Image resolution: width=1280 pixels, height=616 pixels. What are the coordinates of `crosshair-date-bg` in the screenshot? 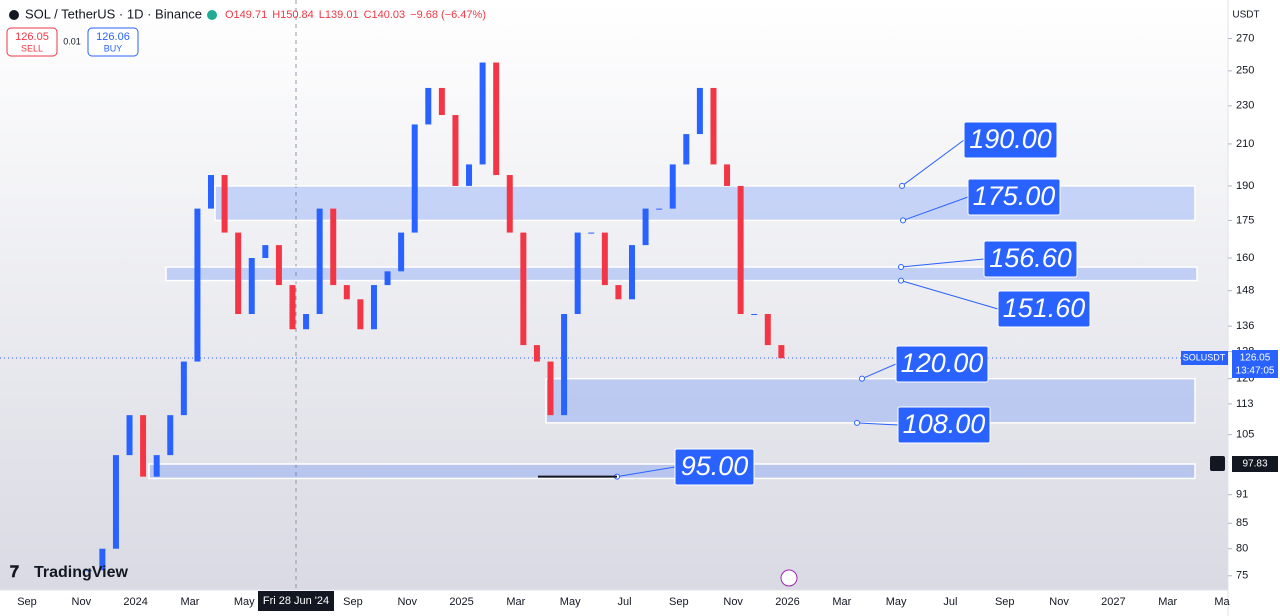 It's located at (296, 601).